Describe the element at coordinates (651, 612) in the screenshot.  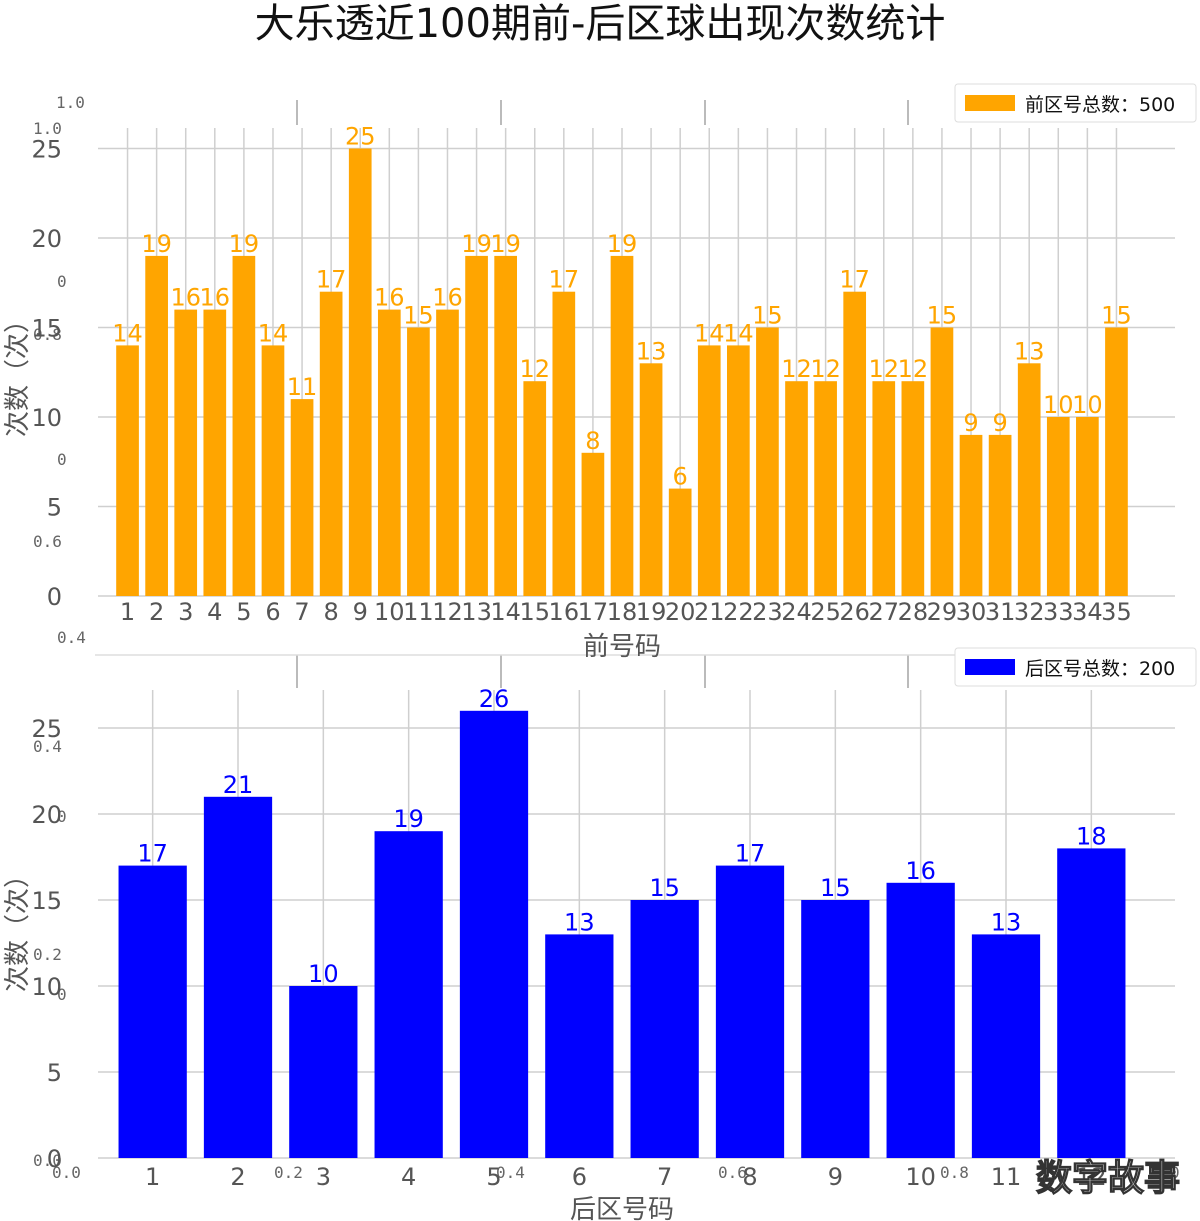
I see `x-tick-label-19: 19` at that location.